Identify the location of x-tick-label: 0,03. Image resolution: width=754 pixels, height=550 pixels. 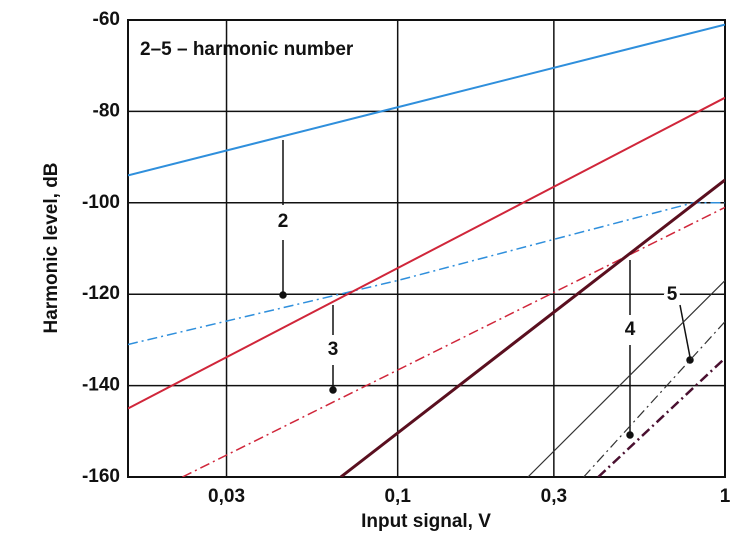
(226, 496).